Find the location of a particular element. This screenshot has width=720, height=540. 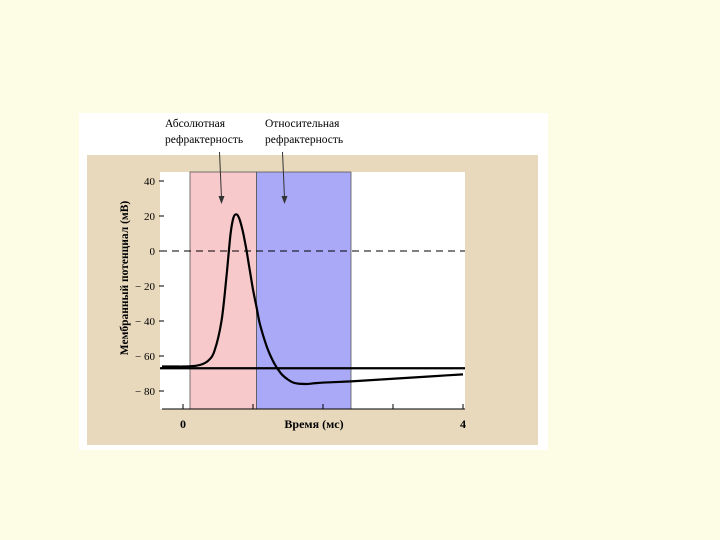

y-tick-label: 40 is located at coordinates (150, 182).